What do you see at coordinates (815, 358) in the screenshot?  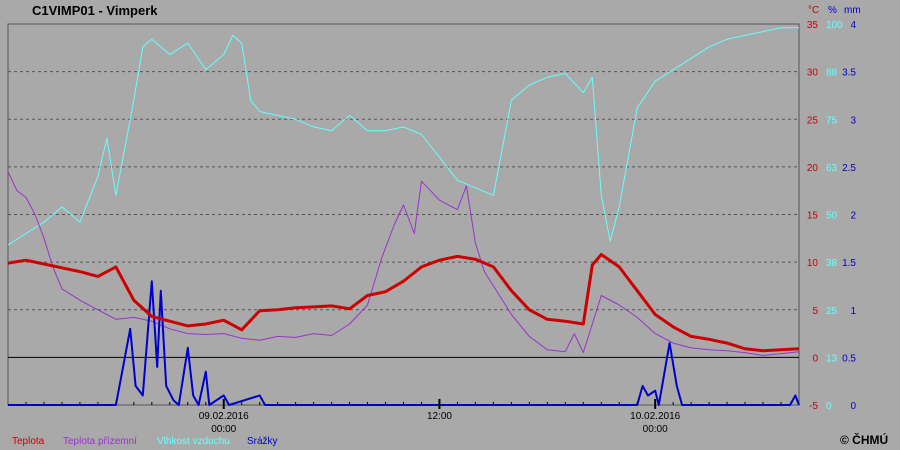 I see `temp-tick-label: 0` at bounding box center [815, 358].